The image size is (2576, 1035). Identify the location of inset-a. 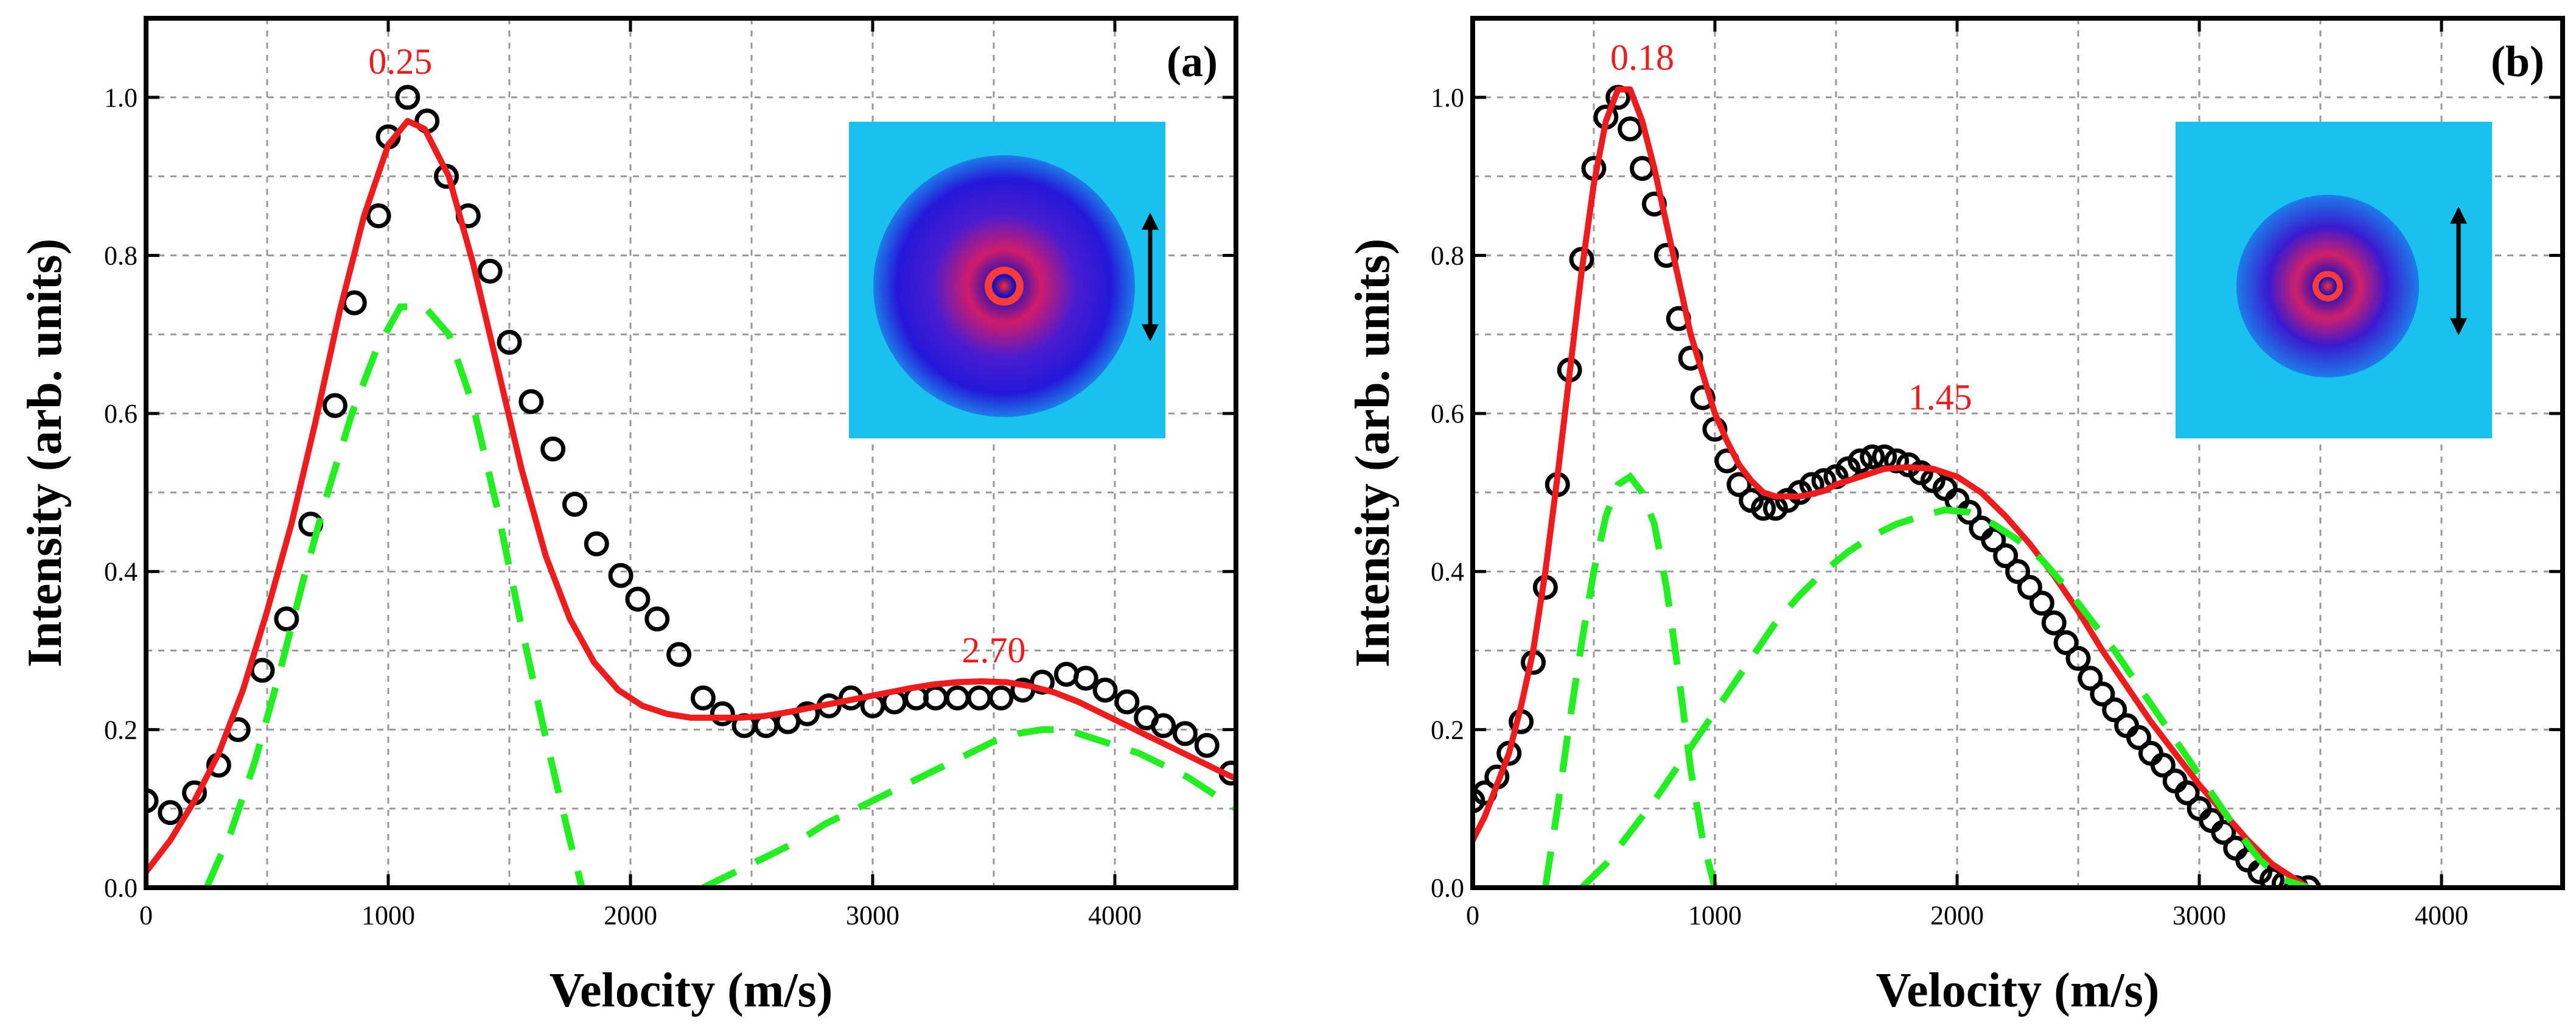
(1007, 280).